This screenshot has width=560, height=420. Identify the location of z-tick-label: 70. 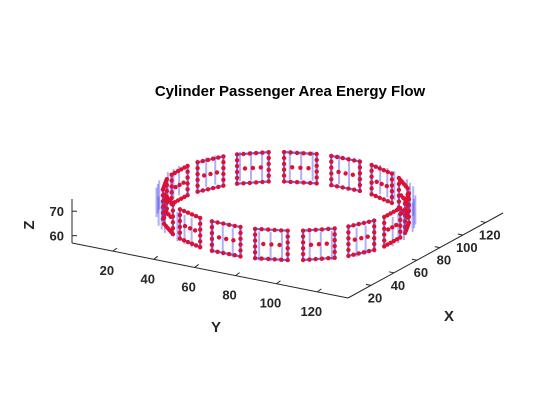
(57, 211).